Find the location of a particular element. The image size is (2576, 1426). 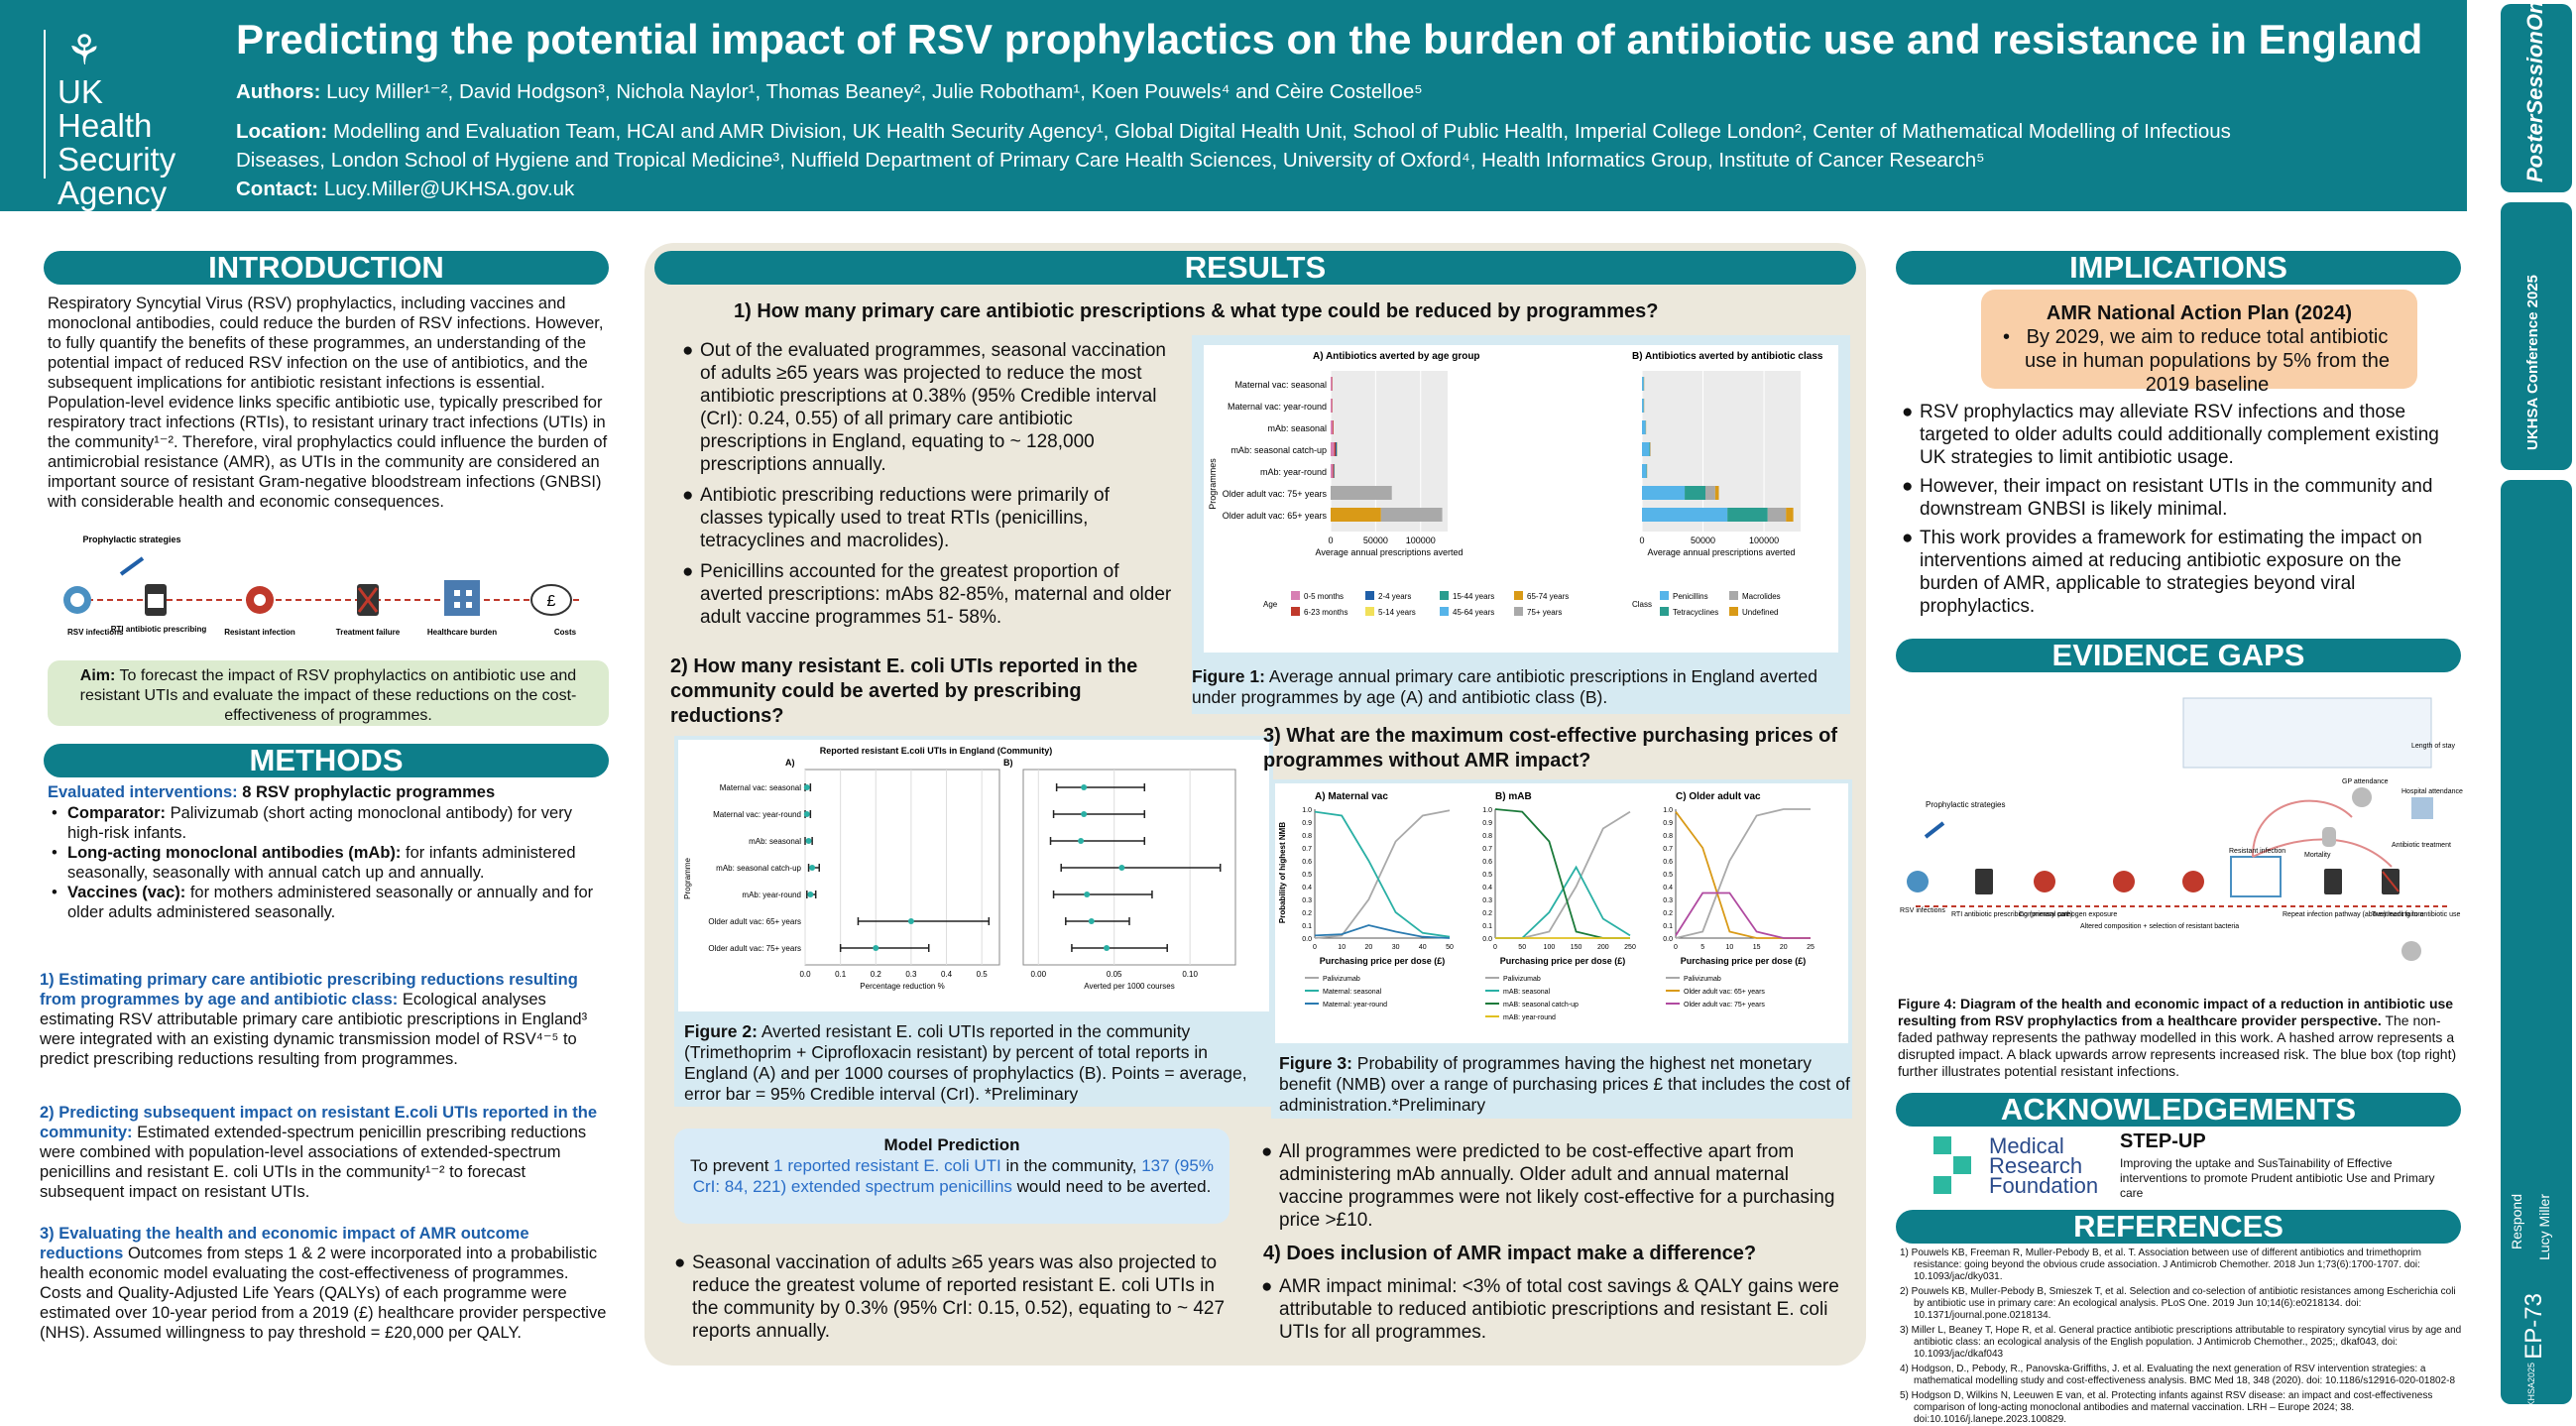

fig1-category-label: mAb: year-round is located at coordinates (1294, 472).